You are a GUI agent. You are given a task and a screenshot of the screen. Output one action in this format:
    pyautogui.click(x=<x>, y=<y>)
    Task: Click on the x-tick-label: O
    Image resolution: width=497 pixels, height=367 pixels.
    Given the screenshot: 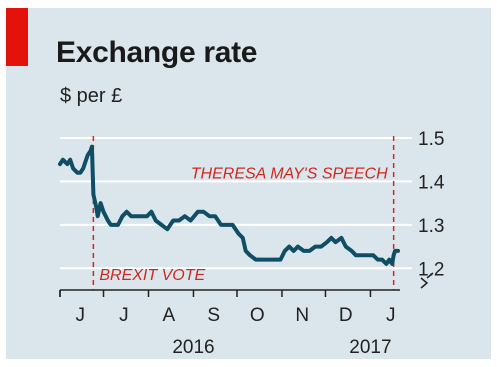 What is the action you would take?
    pyautogui.click(x=257, y=315)
    